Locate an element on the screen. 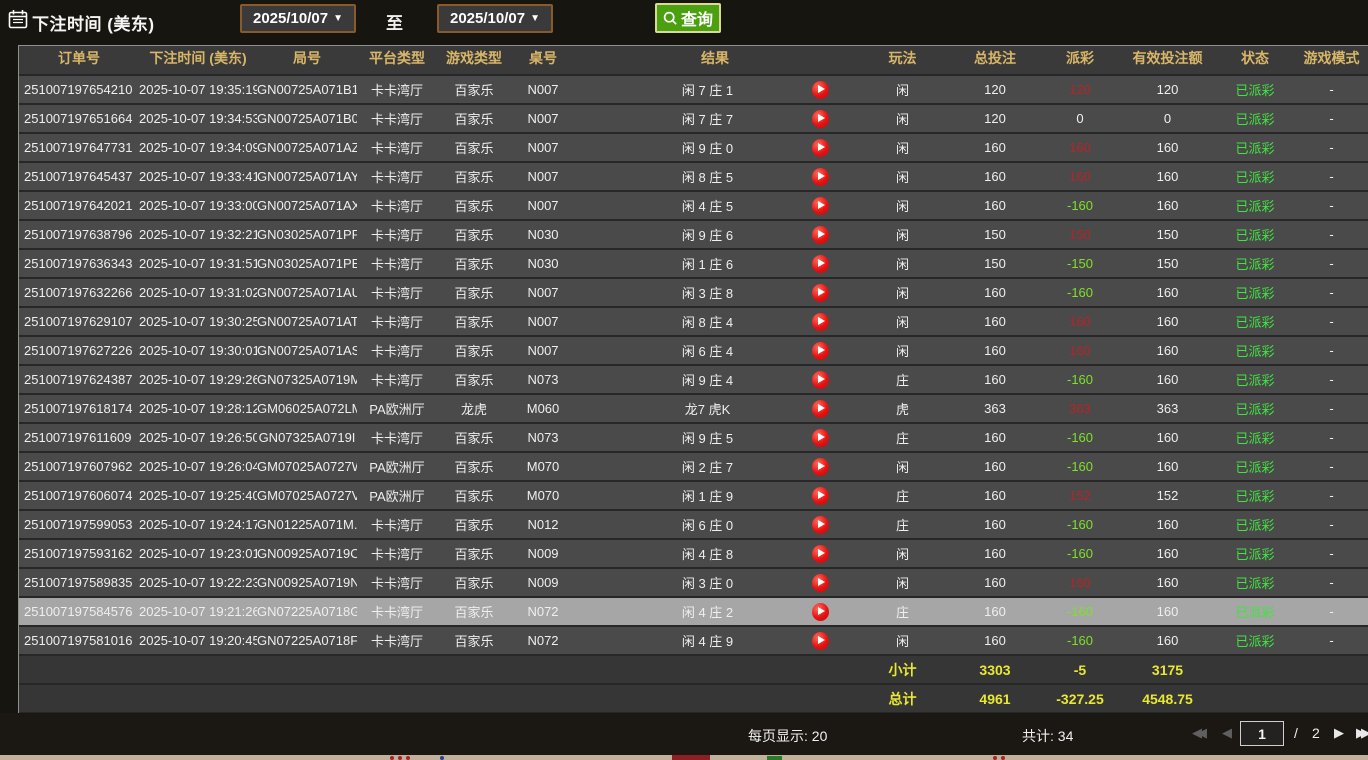 The image size is (1368, 760). last-page-icon: ▶▶ is located at coordinates (1362, 732).